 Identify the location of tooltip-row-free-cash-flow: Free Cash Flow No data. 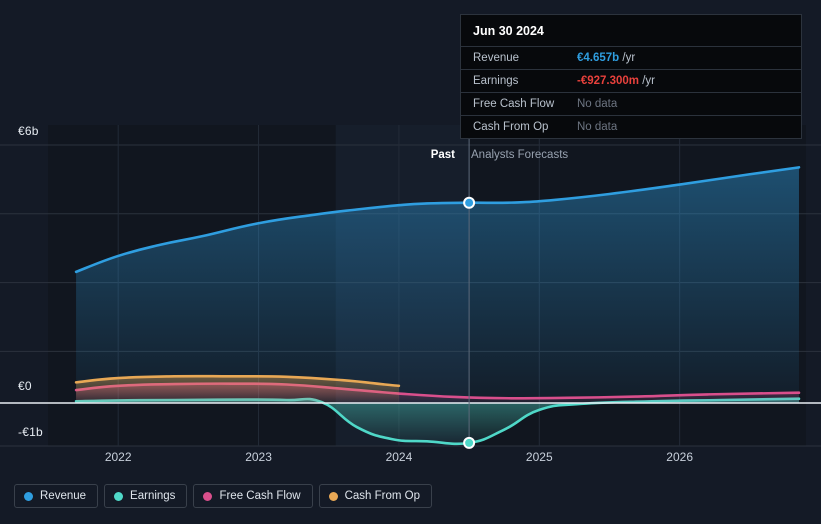
(631, 103).